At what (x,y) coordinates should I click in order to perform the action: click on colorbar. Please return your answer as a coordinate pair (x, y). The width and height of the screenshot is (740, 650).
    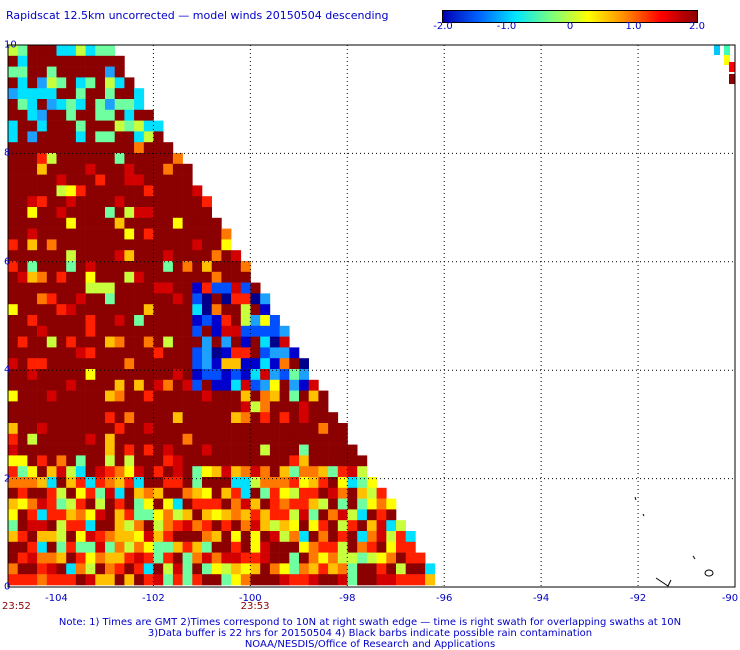
    Looking at the image, I should click on (570, 16).